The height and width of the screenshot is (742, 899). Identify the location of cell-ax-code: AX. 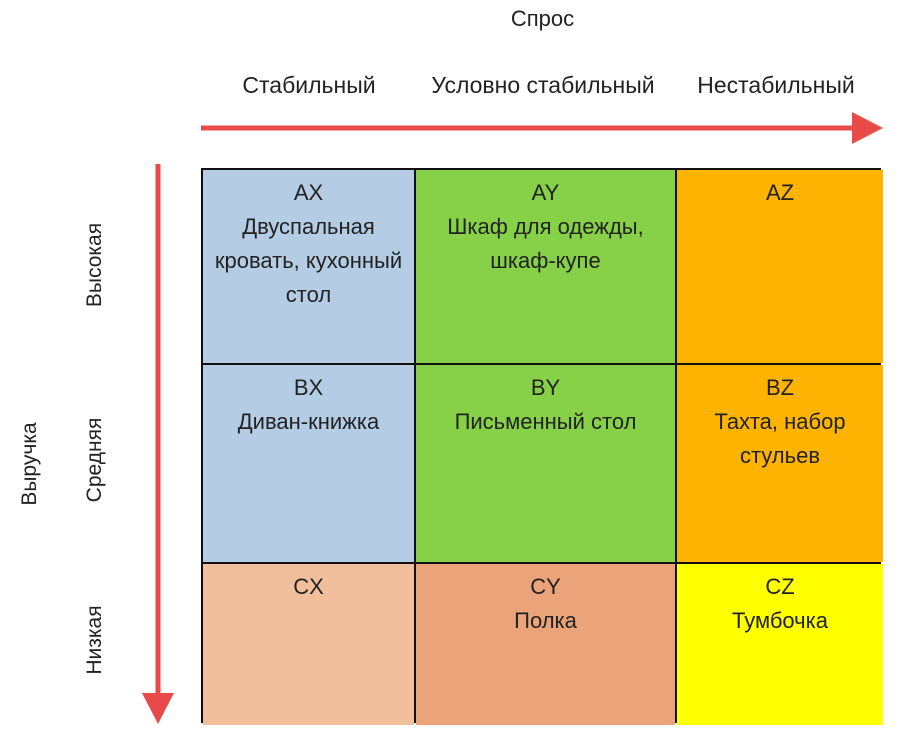
(308, 192).